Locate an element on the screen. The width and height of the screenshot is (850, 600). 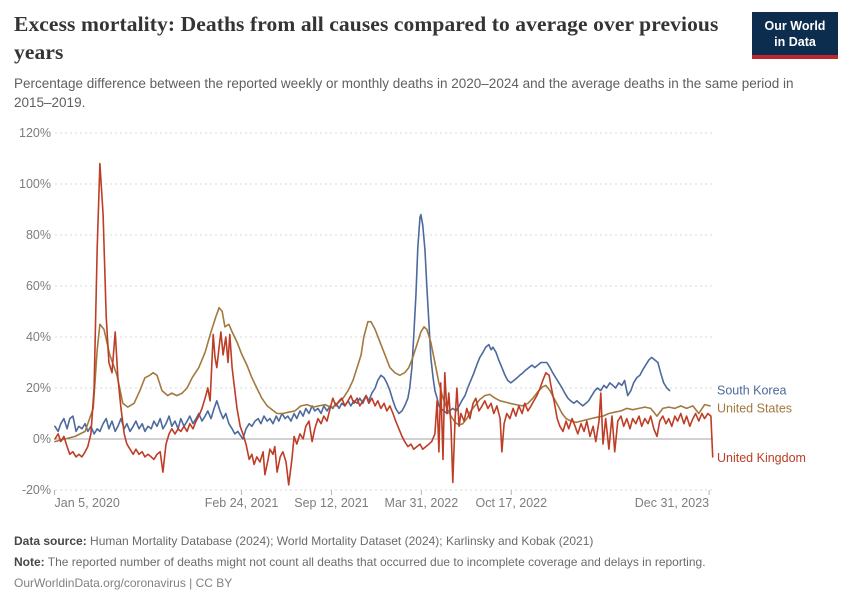
x-tick-label: Dec 31, 2023 is located at coordinates (672, 503).